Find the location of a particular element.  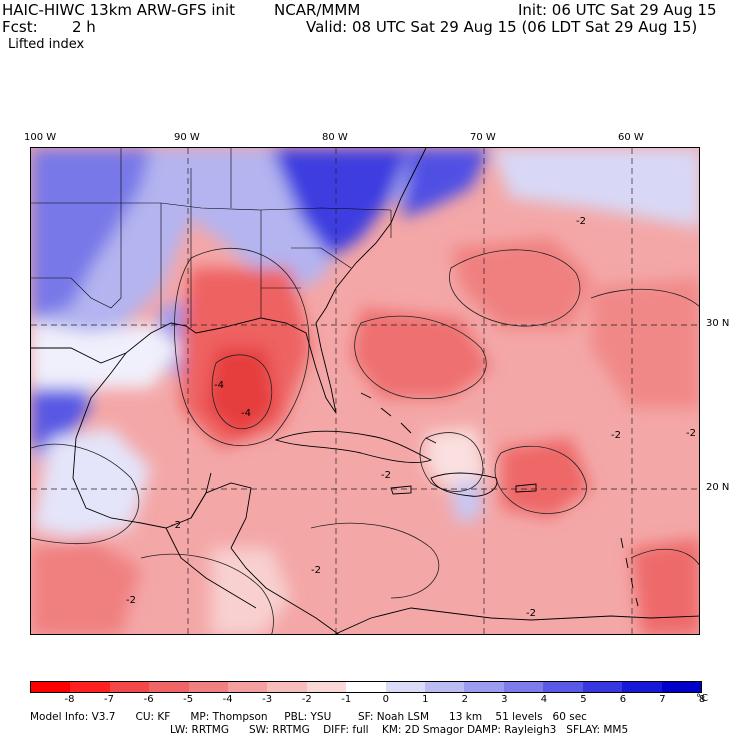

lon-label-60w: 60 W is located at coordinates (631, 137).